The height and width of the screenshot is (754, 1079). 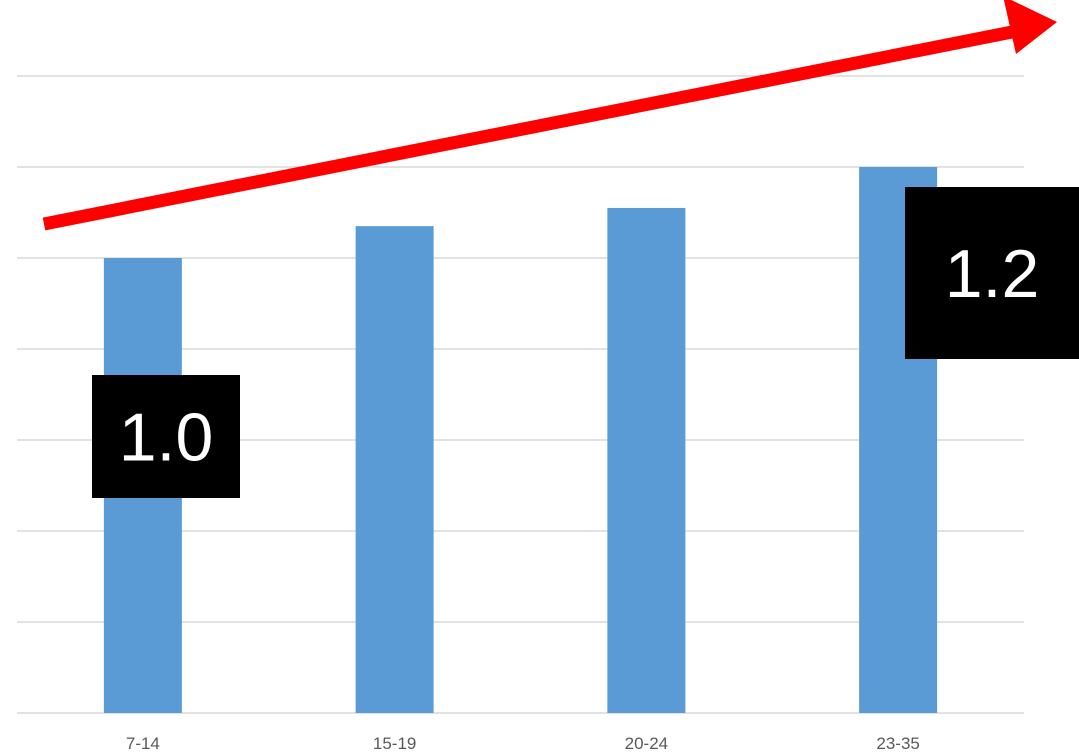 I want to click on x-tick-label: 23-35, so click(x=897, y=743).